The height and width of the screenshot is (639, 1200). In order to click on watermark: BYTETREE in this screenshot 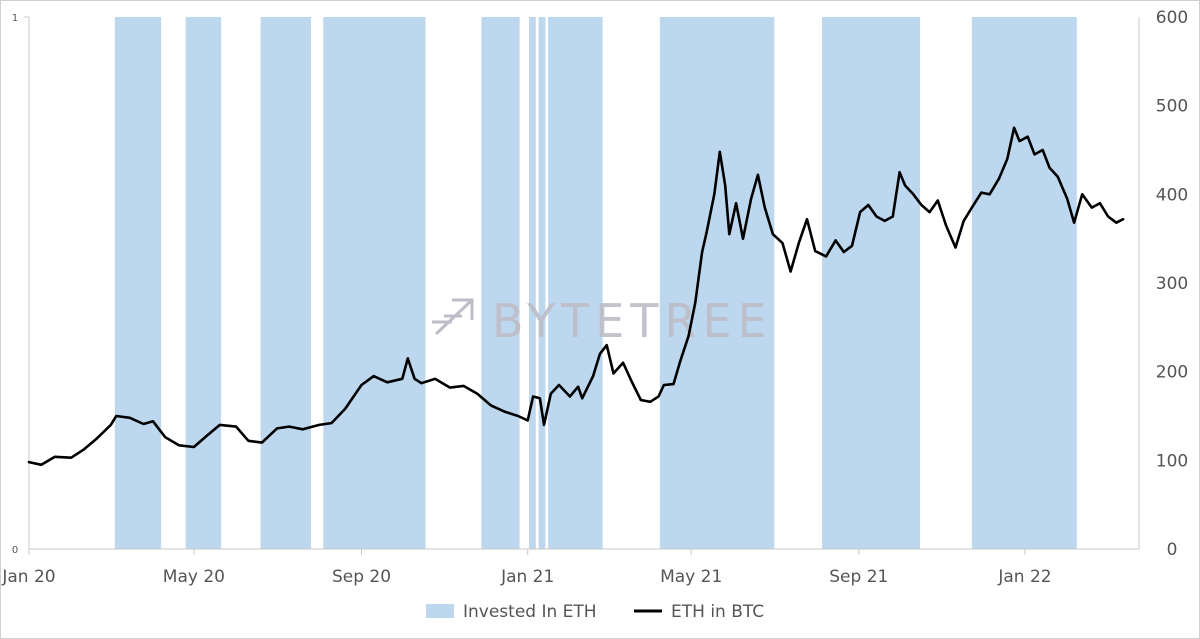, I will do `click(602, 321)`.